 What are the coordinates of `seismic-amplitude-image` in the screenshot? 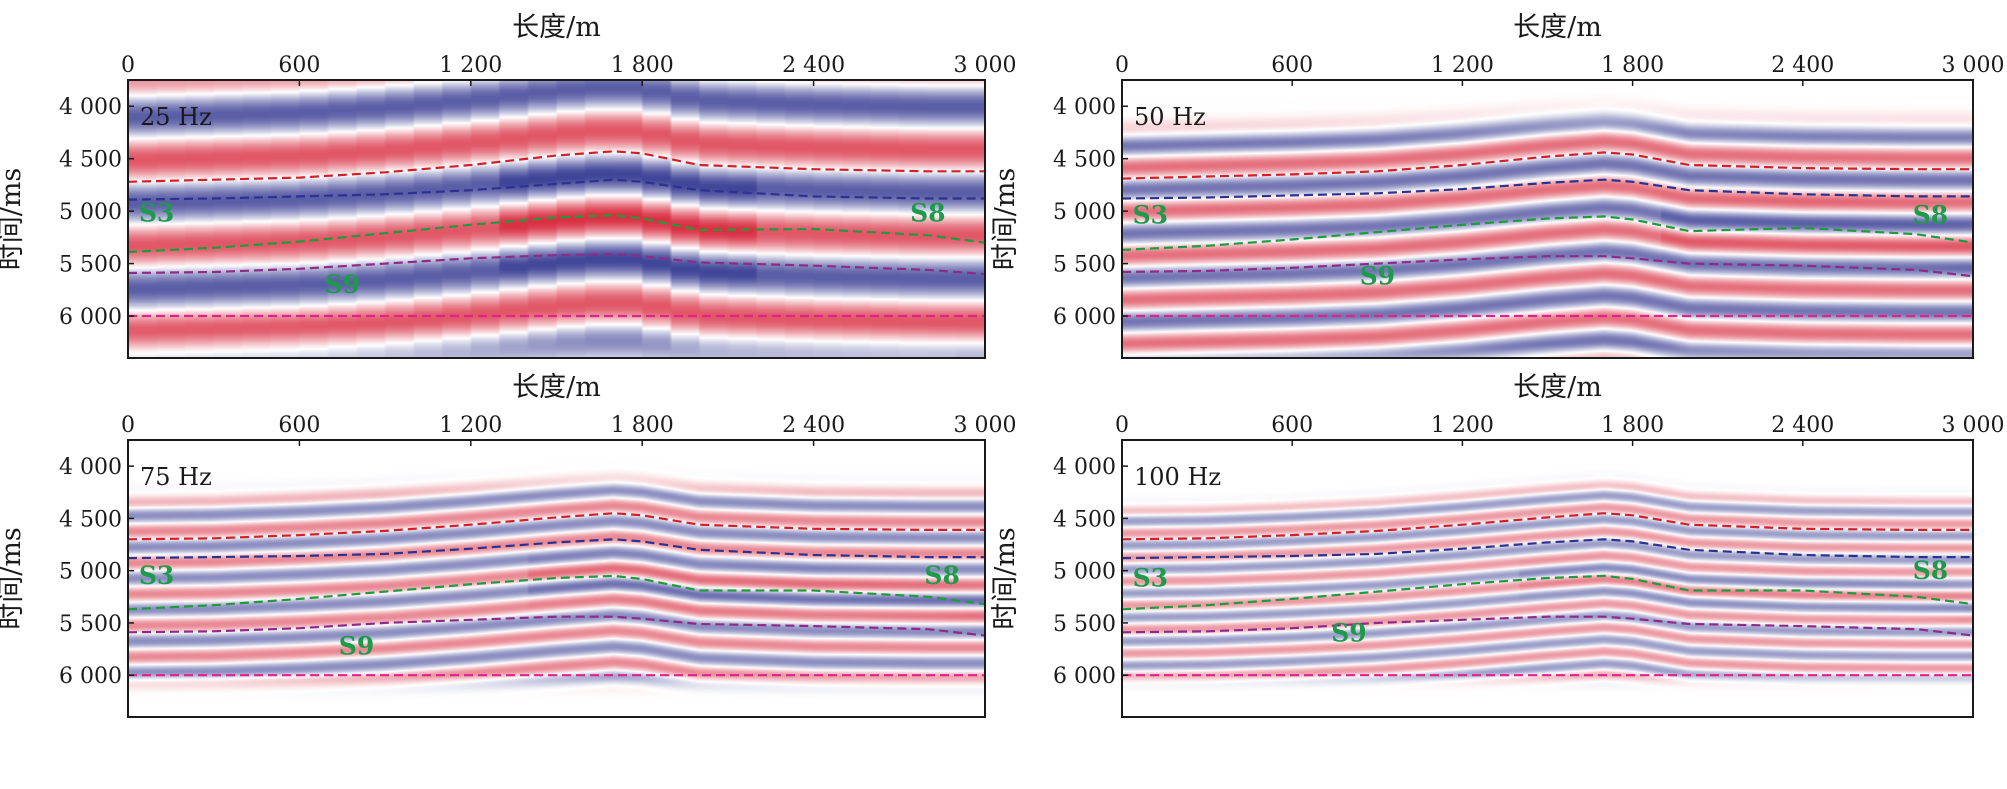 It's located at (556, 578).